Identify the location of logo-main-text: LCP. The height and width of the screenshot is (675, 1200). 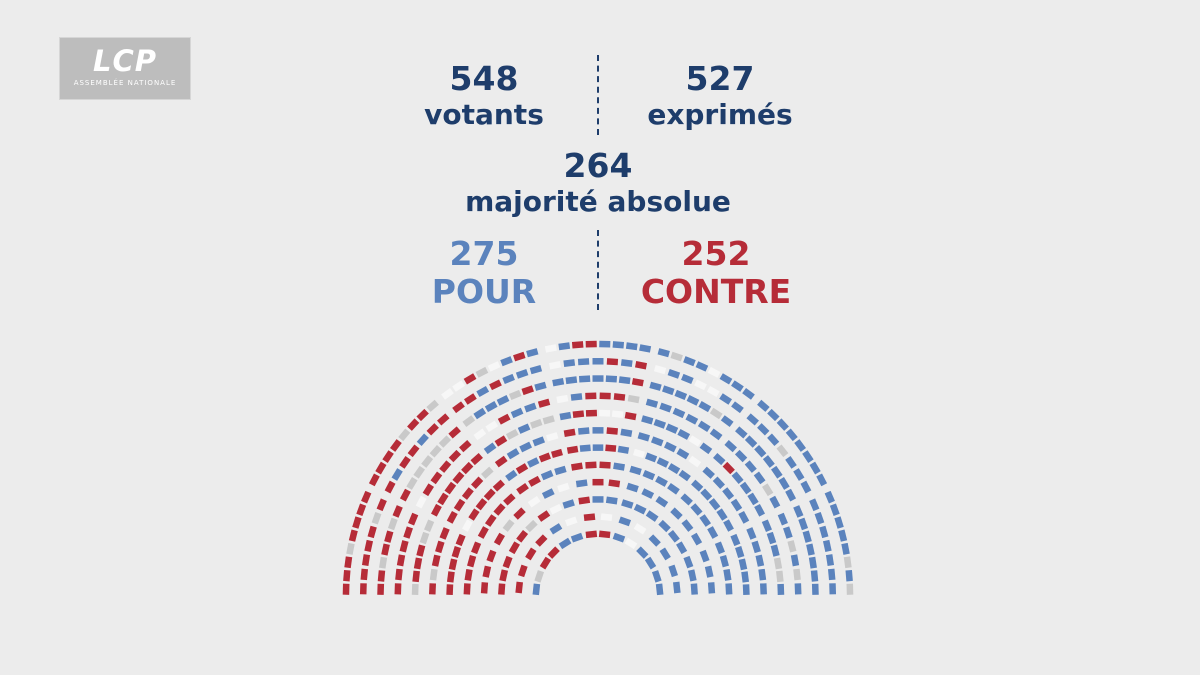
(125, 61).